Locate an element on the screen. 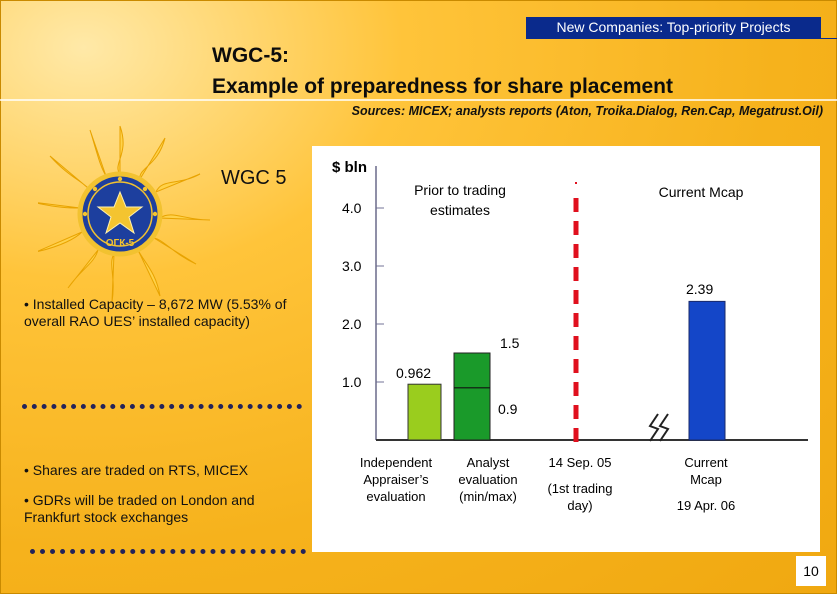 The height and width of the screenshot is (594, 837). page-number: 10 is located at coordinates (811, 571).